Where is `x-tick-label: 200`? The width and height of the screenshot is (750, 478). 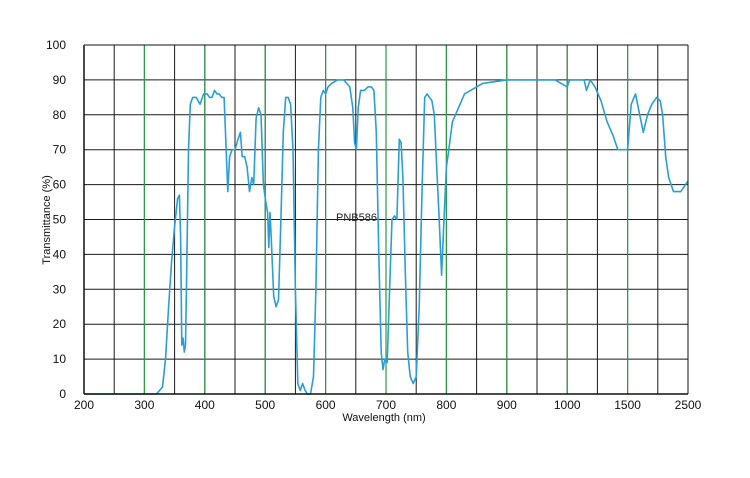 x-tick-label: 200 is located at coordinates (84, 405).